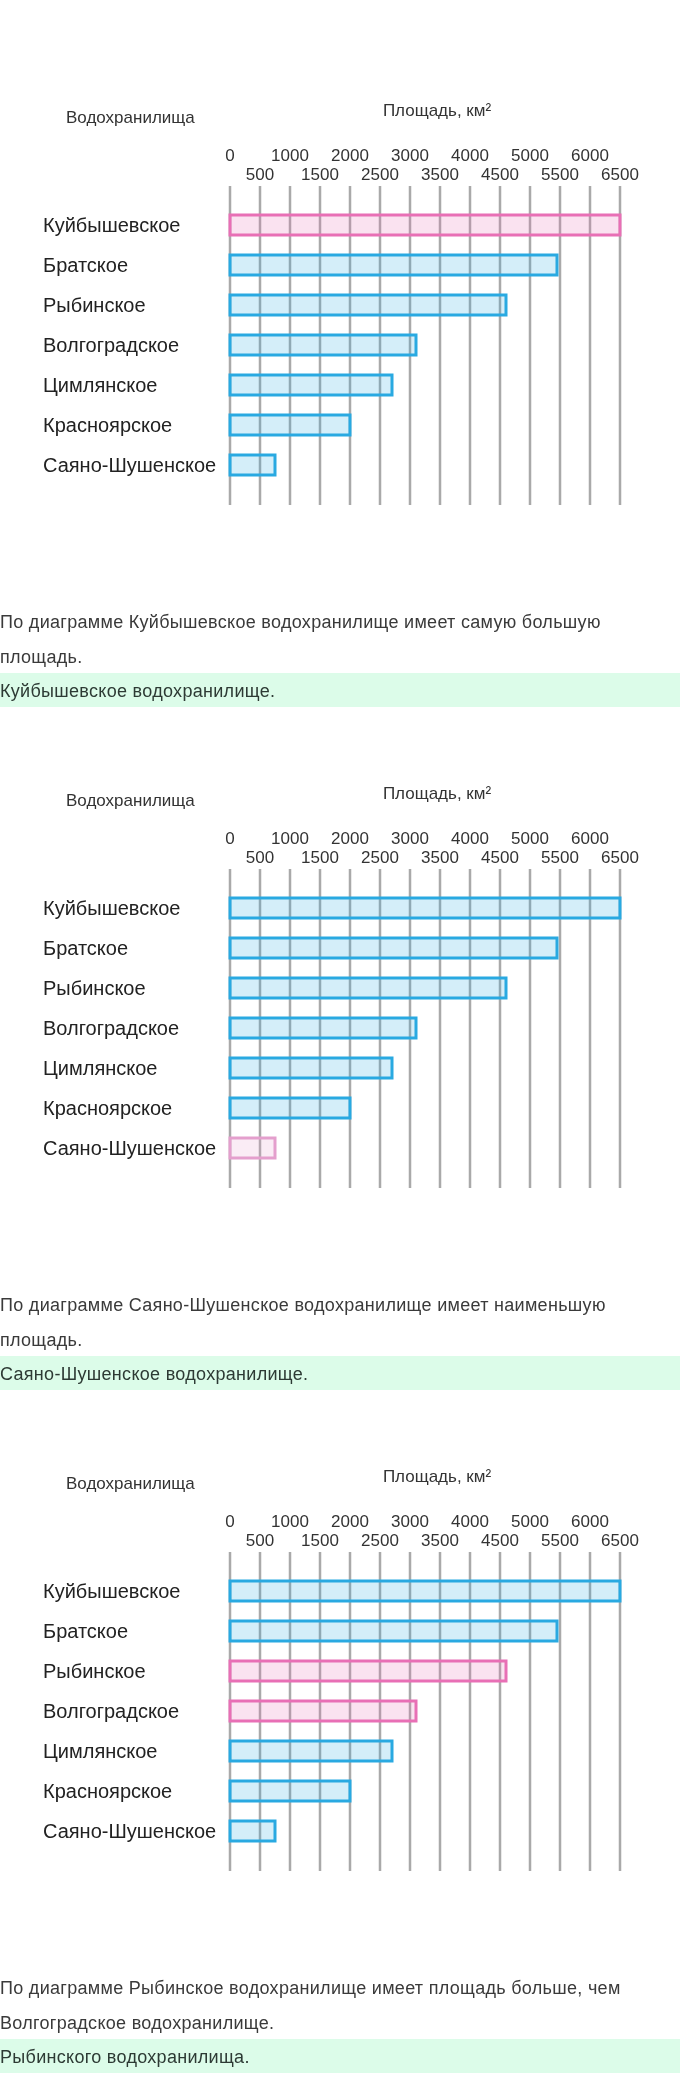 This screenshot has width=680, height=2074. Describe the element at coordinates (138, 691) in the screenshot. I see `text: Куйбышевское водохранилище.` at that location.